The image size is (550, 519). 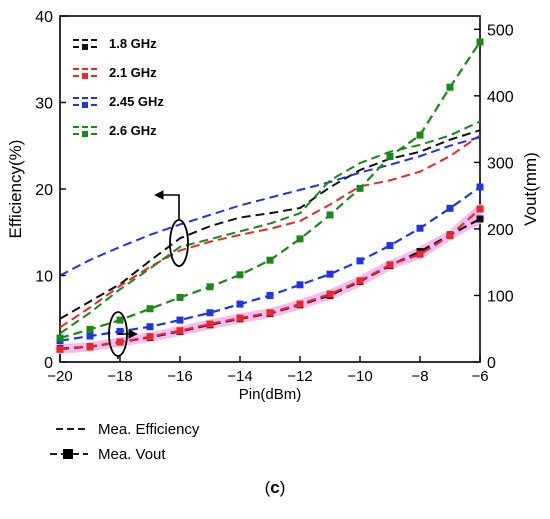 What do you see at coordinates (126, 346) in the screenshot?
I see `vout-right-axis-arrow` at bounding box center [126, 346].